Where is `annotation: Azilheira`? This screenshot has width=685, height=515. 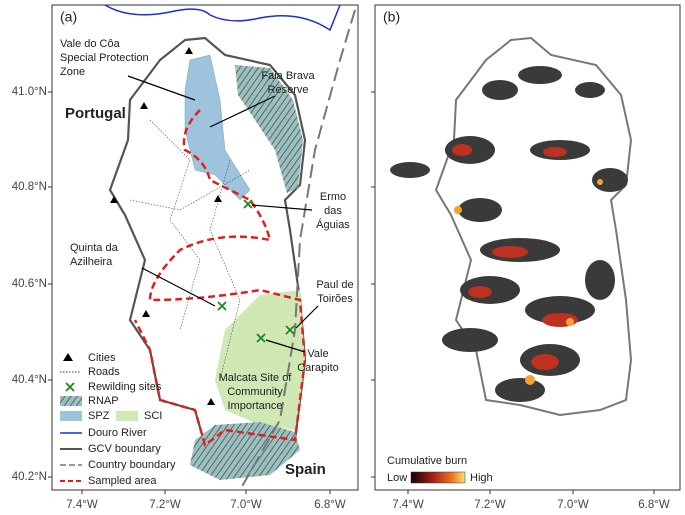
annotation: Azilheira is located at coordinates (91, 262).